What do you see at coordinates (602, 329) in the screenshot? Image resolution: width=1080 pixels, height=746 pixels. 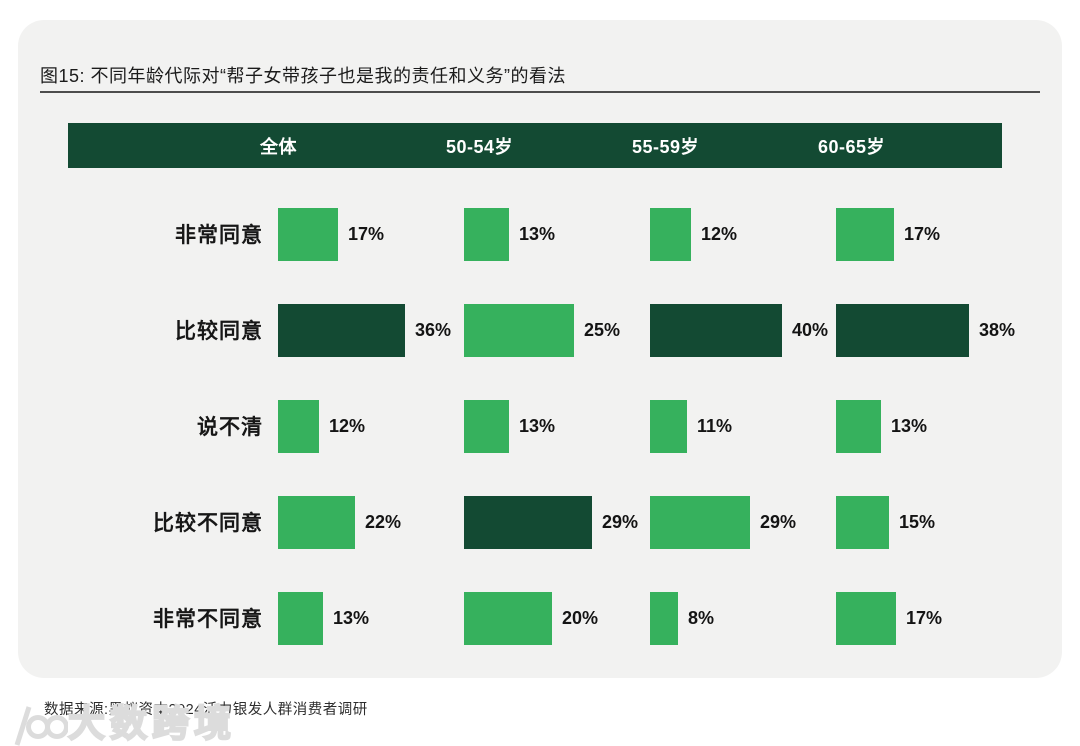 I see `value-label: 25%` at bounding box center [602, 329].